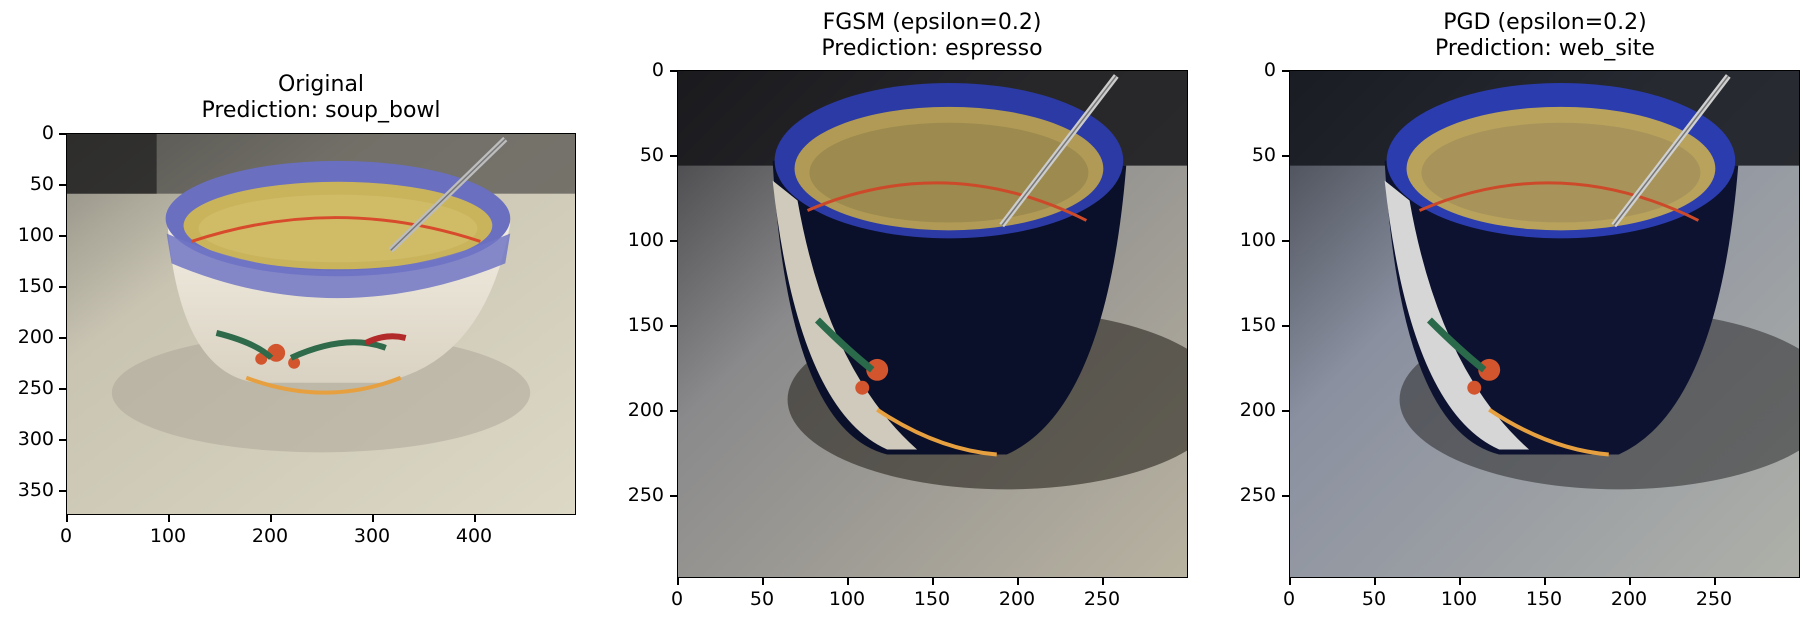 The image size is (1810, 626). Describe the element at coordinates (321, 110) in the screenshot. I see `title-line2: Prediction: soup_bowl` at that location.